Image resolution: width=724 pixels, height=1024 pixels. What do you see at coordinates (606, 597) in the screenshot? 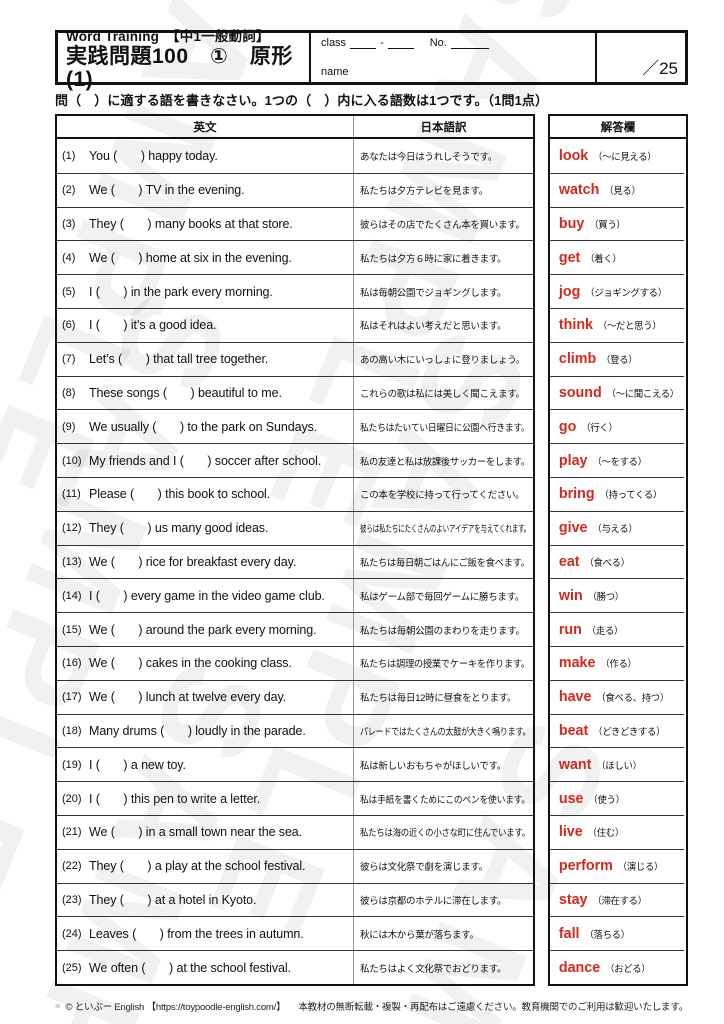
I see `answer-gloss: （勝つ）` at bounding box center [606, 597].